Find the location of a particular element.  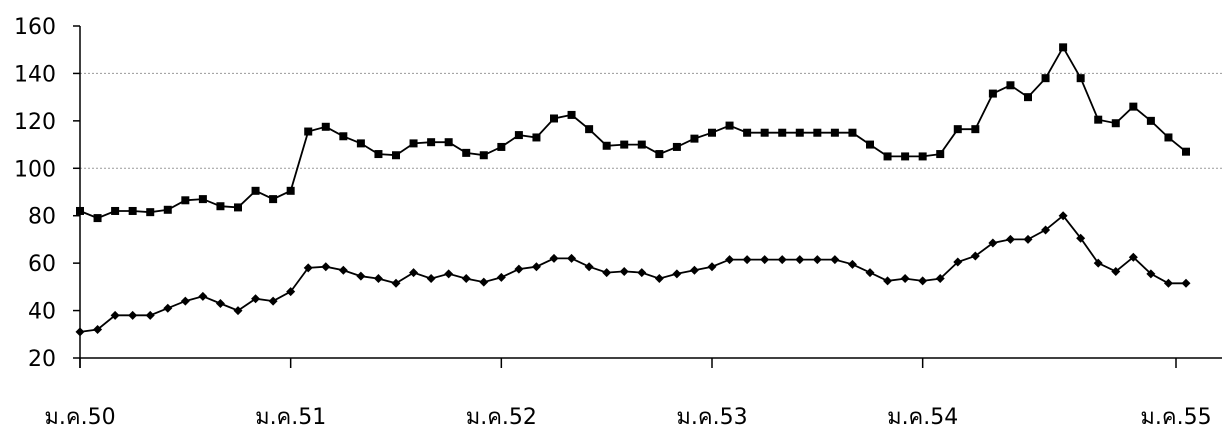

x-tick-label: ม.ค.50 is located at coordinates (79, 417).